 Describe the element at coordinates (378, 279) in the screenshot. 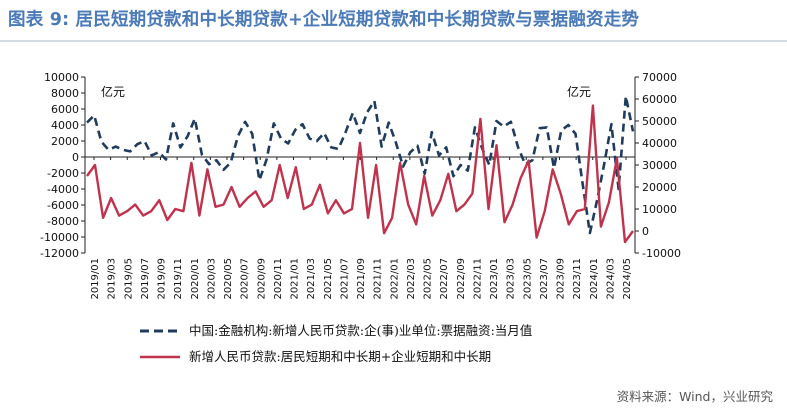

I see `x-axis-tick-label: 2021/11` at that location.